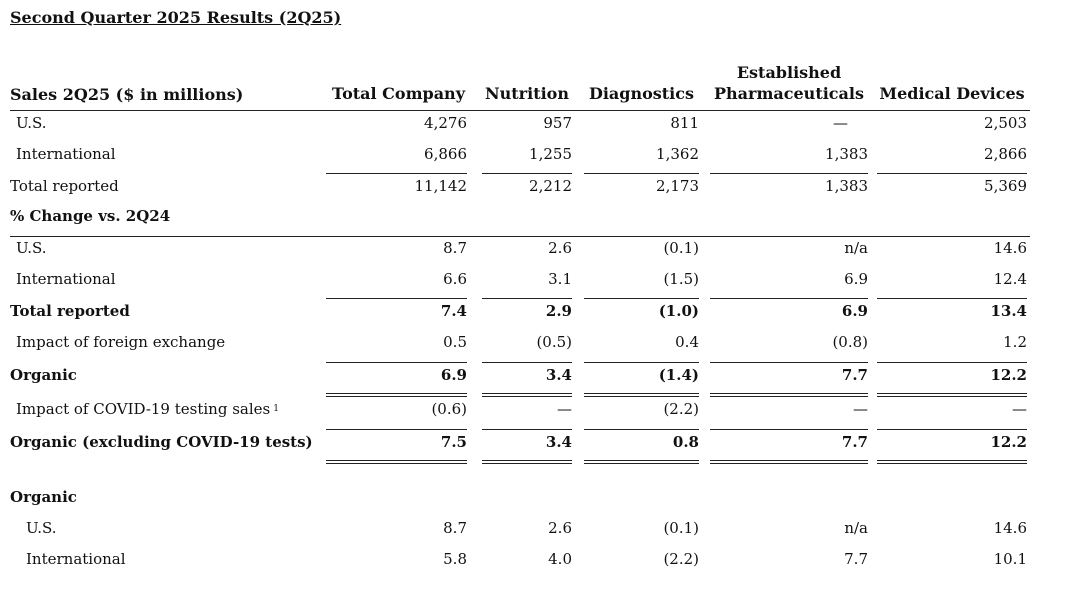 The image size is (1080, 589). I want to click on row-label: Impact of COVID-19 testing sales 1, so click(173, 409).